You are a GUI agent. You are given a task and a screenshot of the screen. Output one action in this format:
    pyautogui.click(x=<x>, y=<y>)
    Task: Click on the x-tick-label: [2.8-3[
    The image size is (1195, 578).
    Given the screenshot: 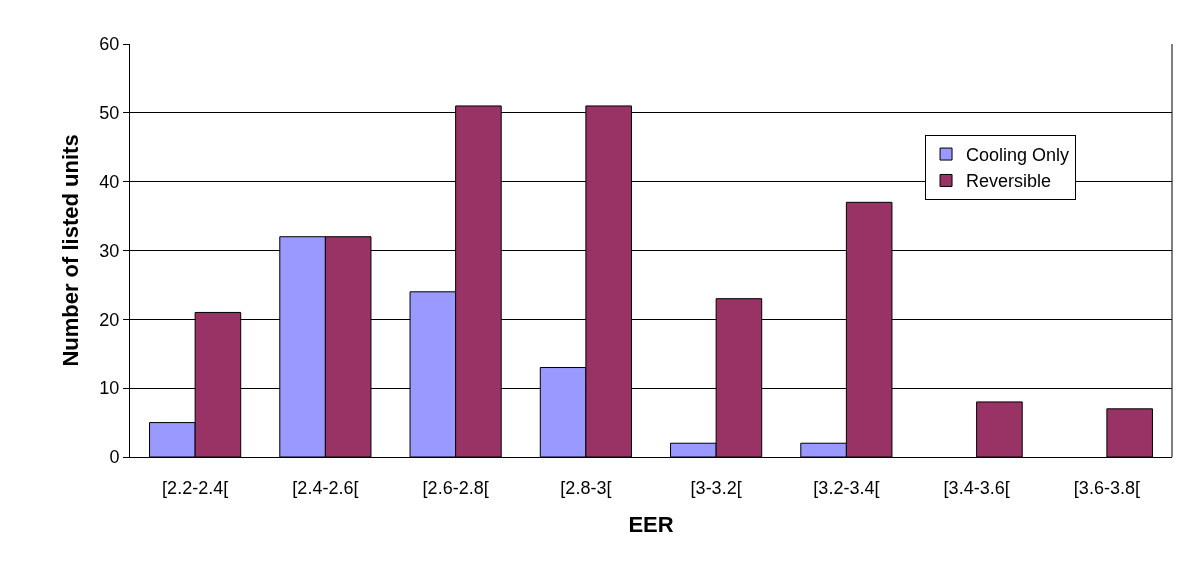 What is the action you would take?
    pyautogui.click(x=586, y=487)
    